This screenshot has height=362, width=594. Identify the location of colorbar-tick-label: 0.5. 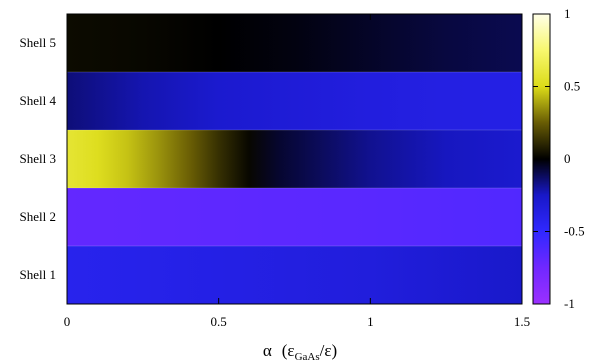
(572, 86).